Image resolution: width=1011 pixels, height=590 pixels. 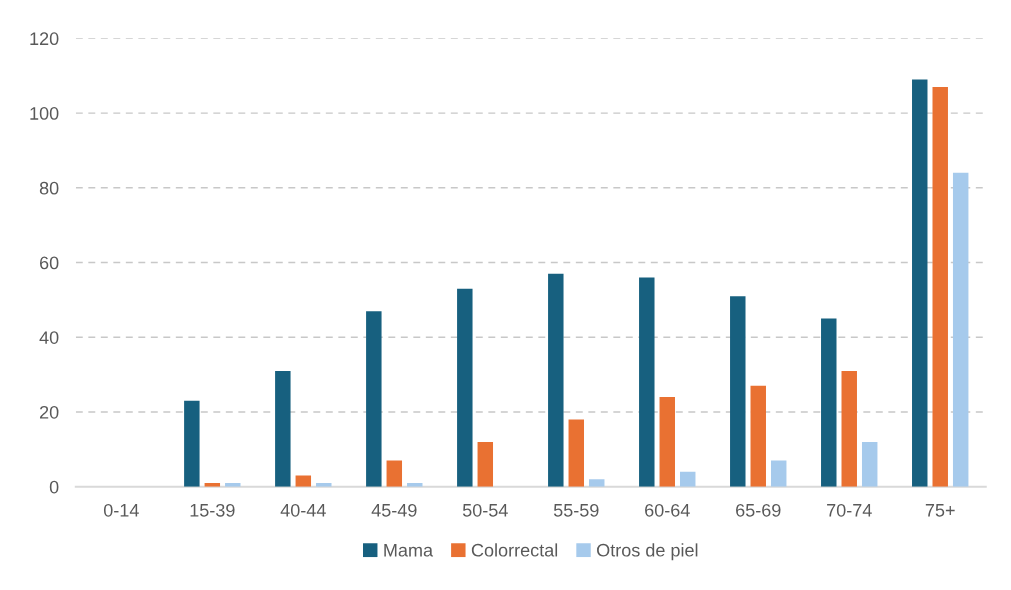 What do you see at coordinates (758, 510) in the screenshot?
I see `x-tick-label: 65-69` at bounding box center [758, 510].